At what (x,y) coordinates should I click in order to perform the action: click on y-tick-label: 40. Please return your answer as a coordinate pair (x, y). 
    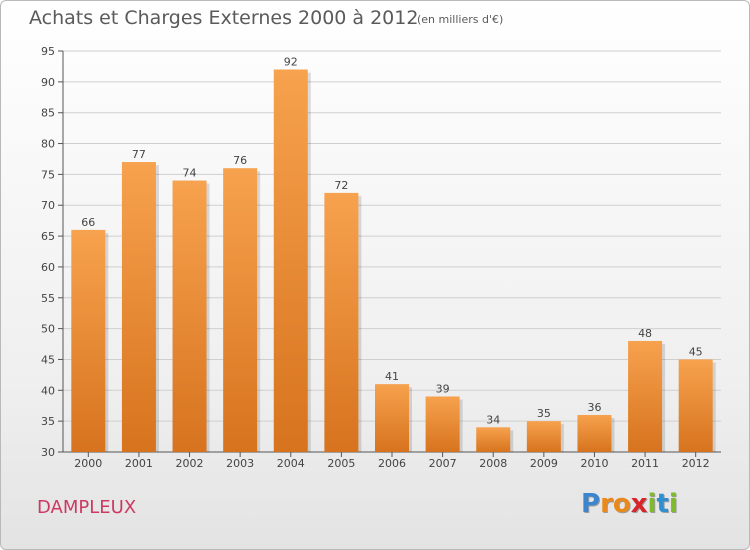
    Looking at the image, I should click on (48, 390).